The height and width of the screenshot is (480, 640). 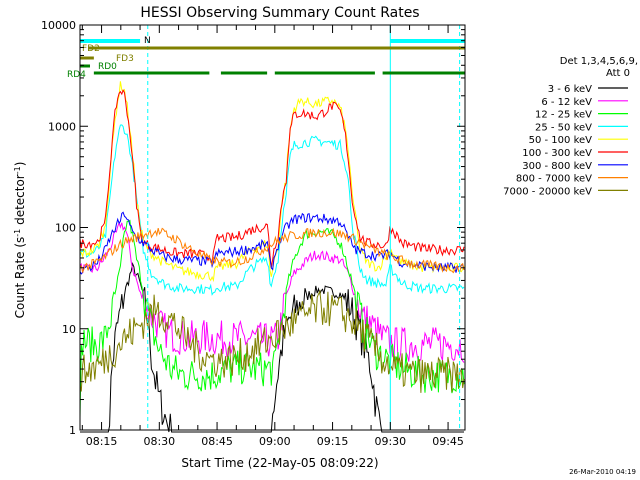 I want to click on legend-label-6: 300 - 800 keV, so click(x=557, y=166).